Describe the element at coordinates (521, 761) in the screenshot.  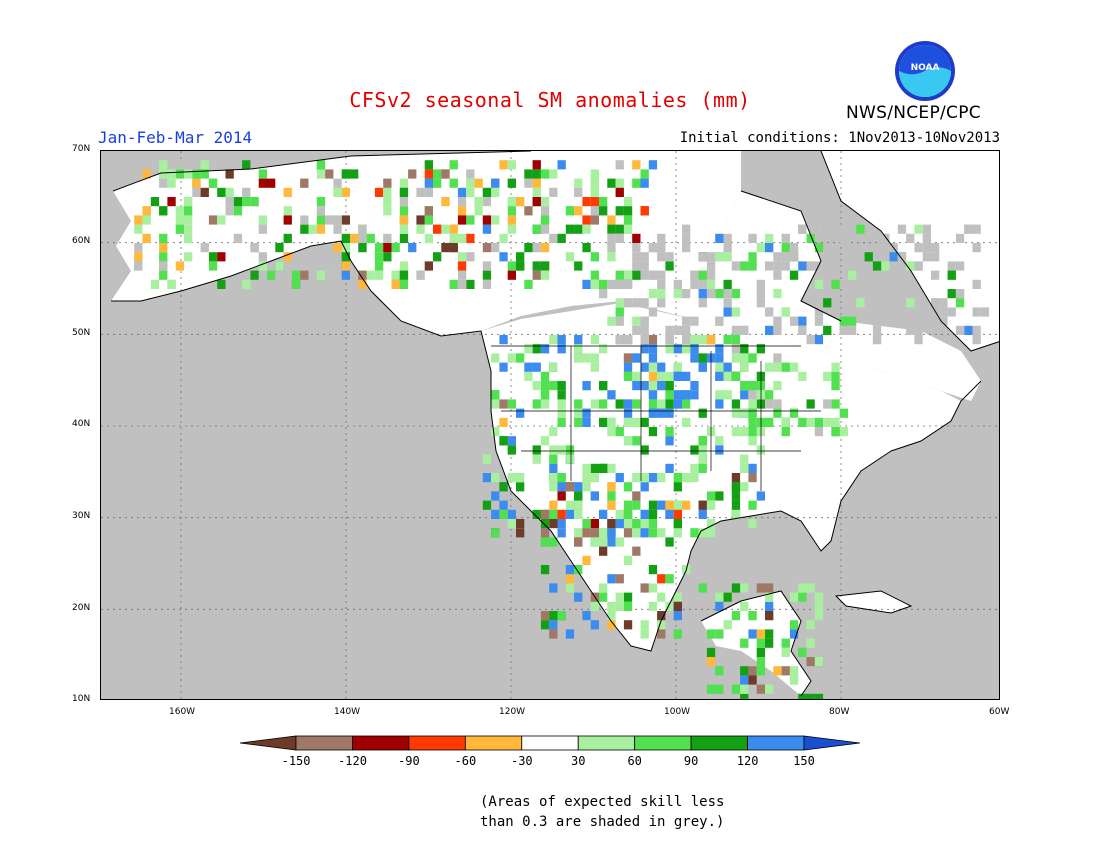
I see `scale-tick-label: -30` at that location.